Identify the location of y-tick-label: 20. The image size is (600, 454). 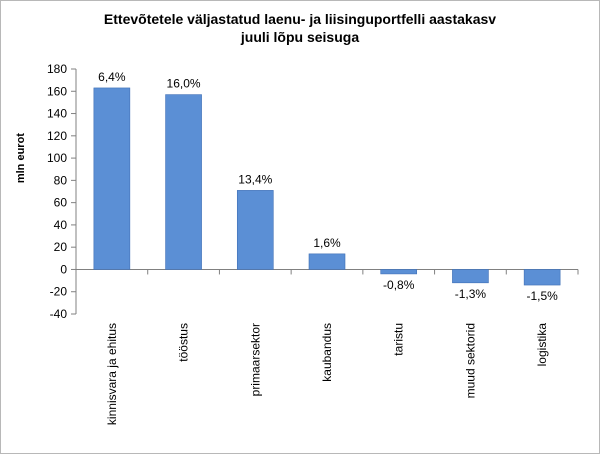
(61, 247).